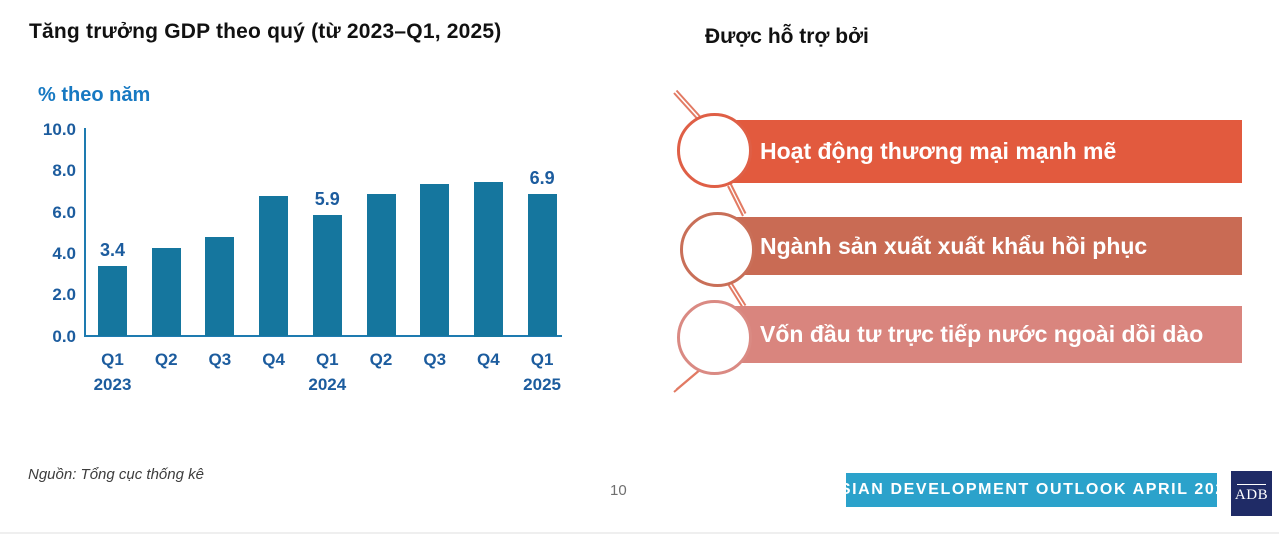 The image size is (1279, 534). I want to click on banner-trade: Hoạt động thương mại mạnh mẽ, so click(971, 151).